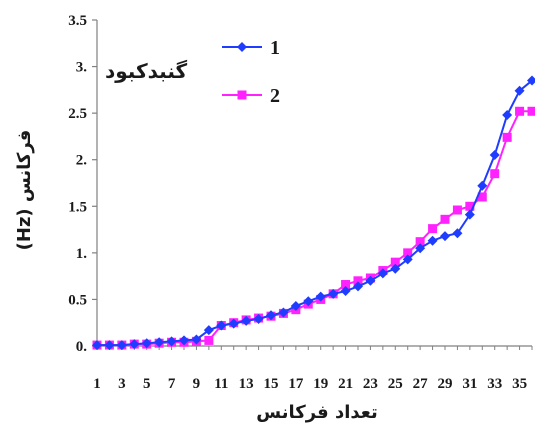 Image resolution: width=535 pixels, height=432 pixels. I want to click on y-axis-title: (Hz) فرکانس, so click(24, 190).